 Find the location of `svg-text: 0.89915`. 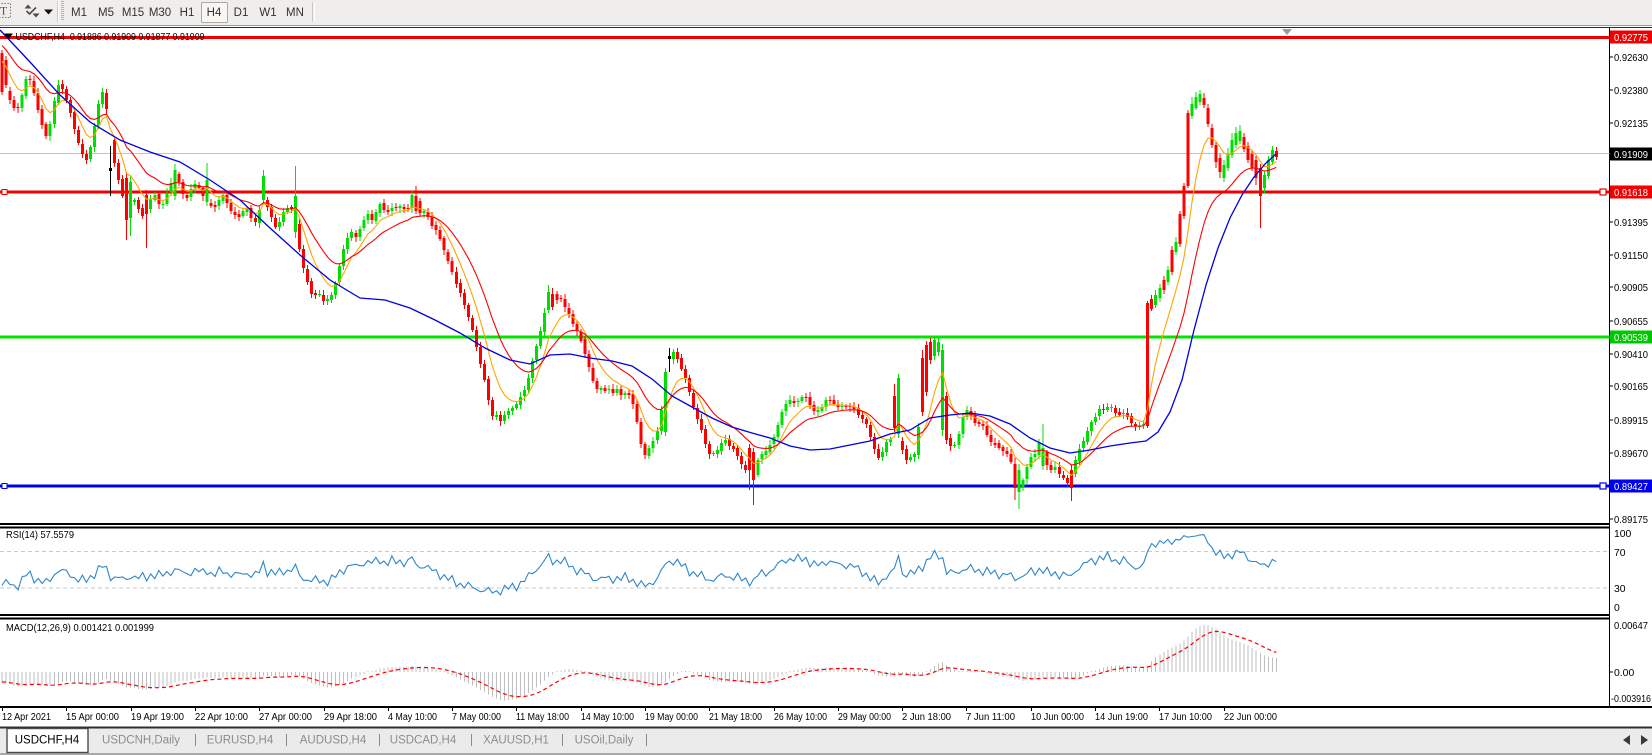

svg-text: 0.89915 is located at coordinates (1631, 421).